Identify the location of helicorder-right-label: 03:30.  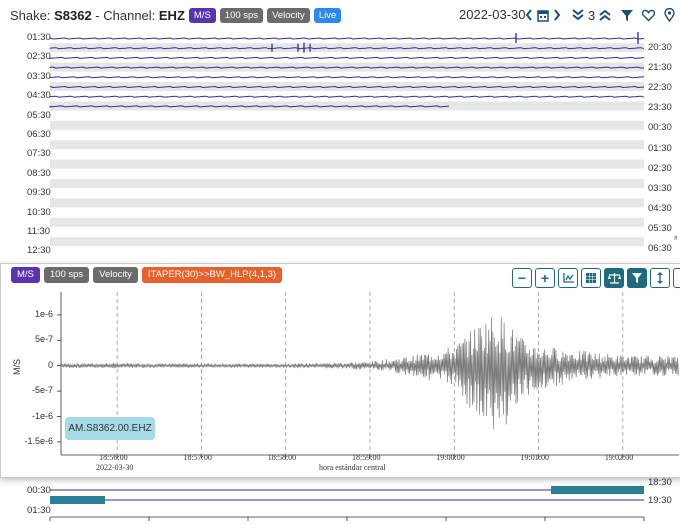
(660, 188).